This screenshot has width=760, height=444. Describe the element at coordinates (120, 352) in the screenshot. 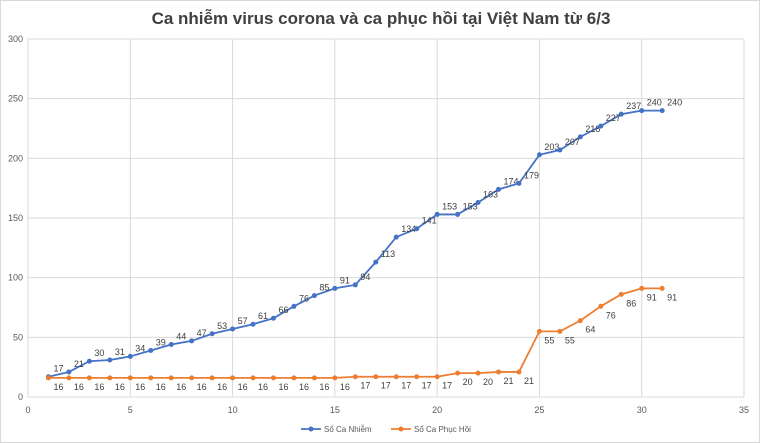

I see `data-label: 31` at that location.